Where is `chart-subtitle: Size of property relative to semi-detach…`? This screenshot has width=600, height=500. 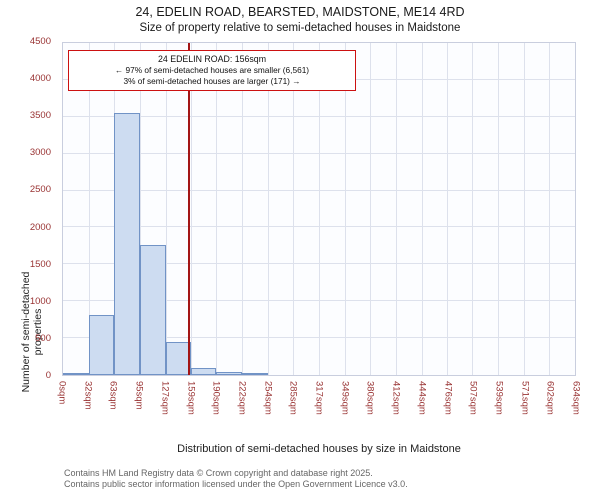 chart-subtitle: Size of property relative to semi-detach… is located at coordinates (300, 28).